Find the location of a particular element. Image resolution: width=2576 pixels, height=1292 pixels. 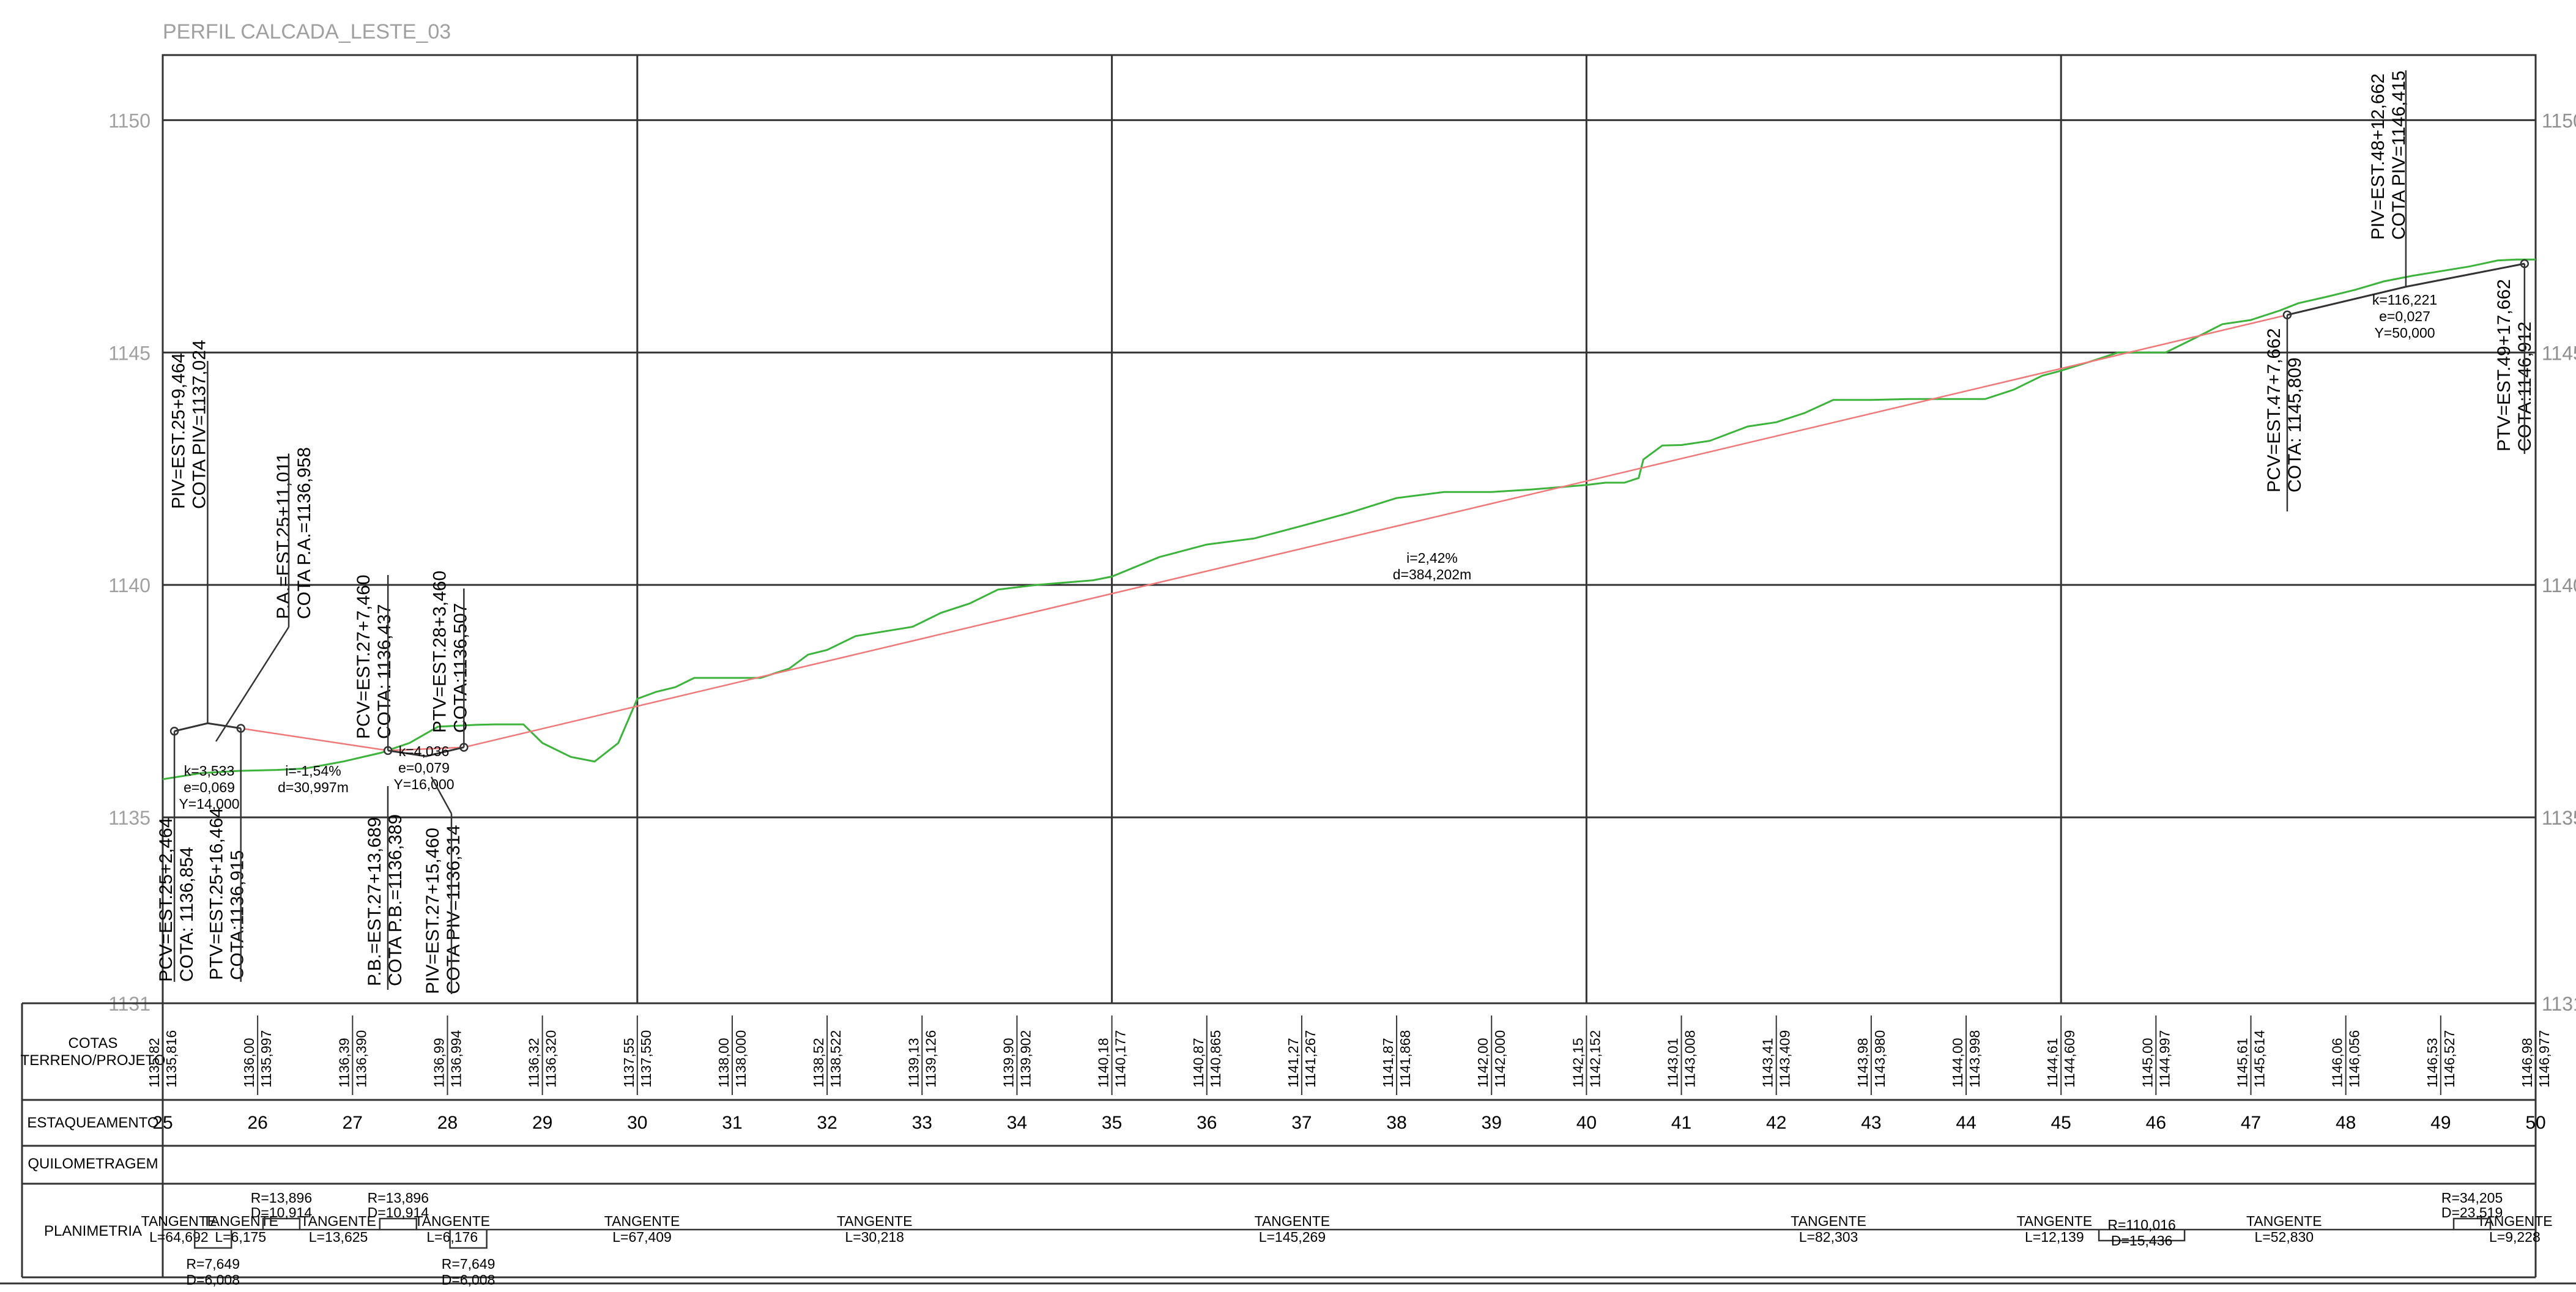

pb-2-label: P.B.=EST.27+13,689 COTA P.B.=1136,389 is located at coordinates (385, 900).